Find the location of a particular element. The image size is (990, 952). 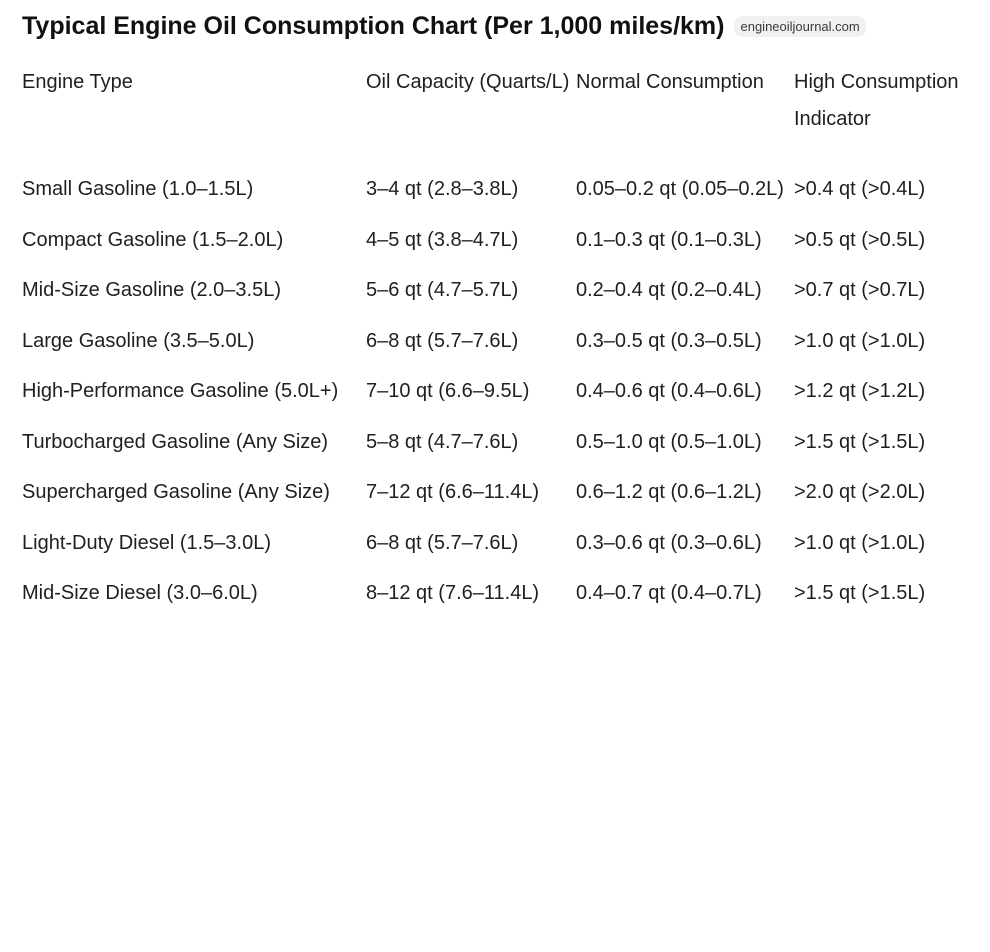

cell-engine-type: High-Performance Gasoline (5.0L+) is located at coordinates (180, 391).